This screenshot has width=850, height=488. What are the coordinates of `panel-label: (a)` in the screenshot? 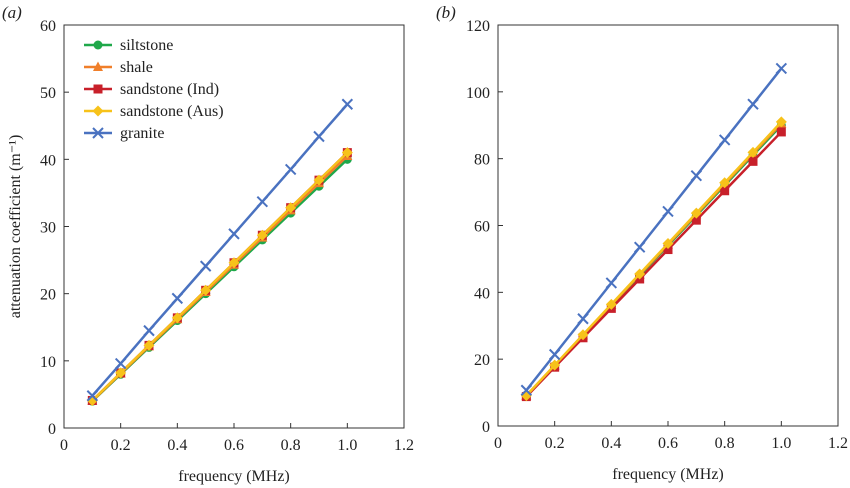 It's located at (12, 12).